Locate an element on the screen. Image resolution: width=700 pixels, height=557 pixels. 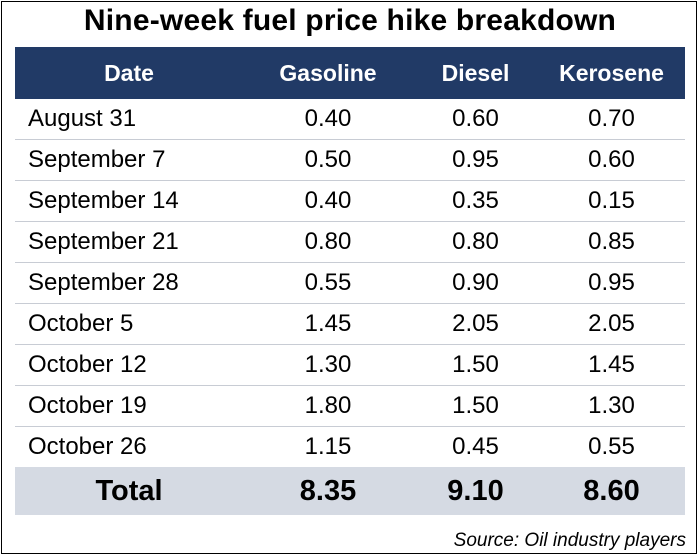
header-date: Date is located at coordinates (129, 73).